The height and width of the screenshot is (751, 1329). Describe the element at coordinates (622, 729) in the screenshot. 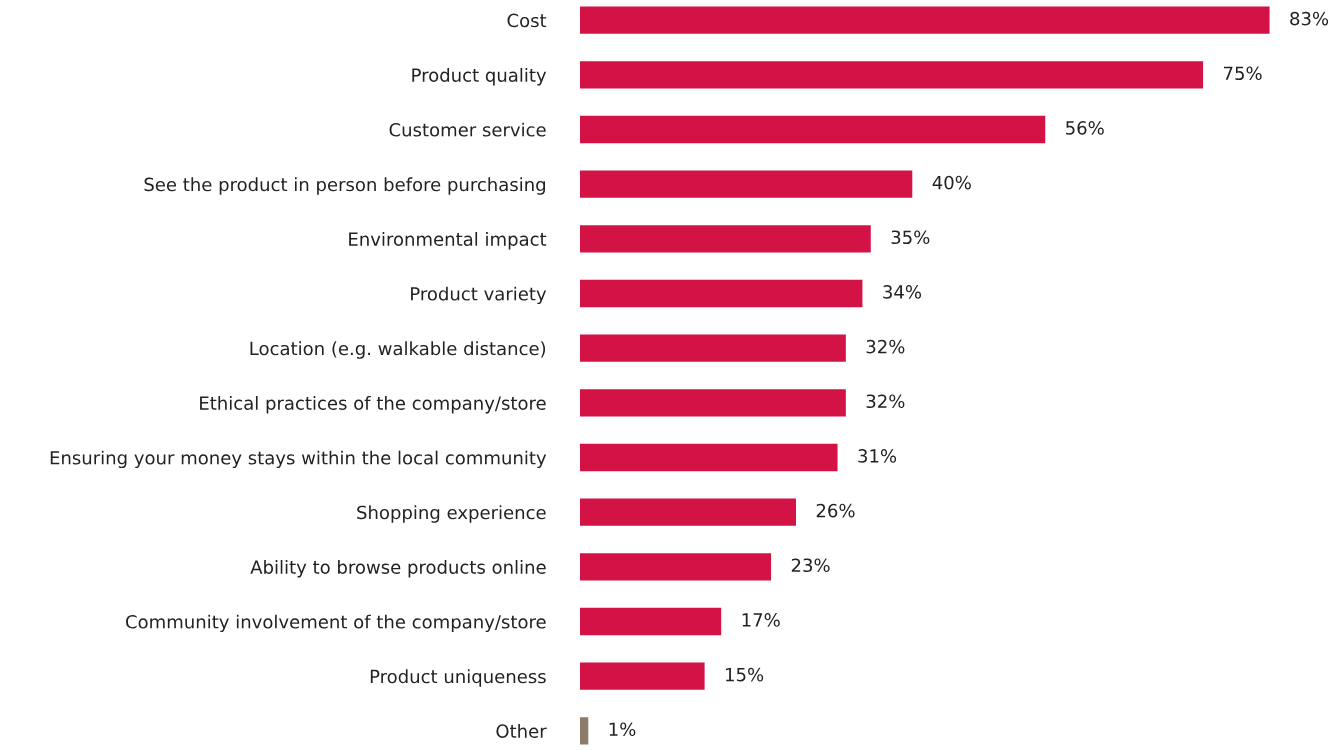

I see `data-label: 1%` at that location.